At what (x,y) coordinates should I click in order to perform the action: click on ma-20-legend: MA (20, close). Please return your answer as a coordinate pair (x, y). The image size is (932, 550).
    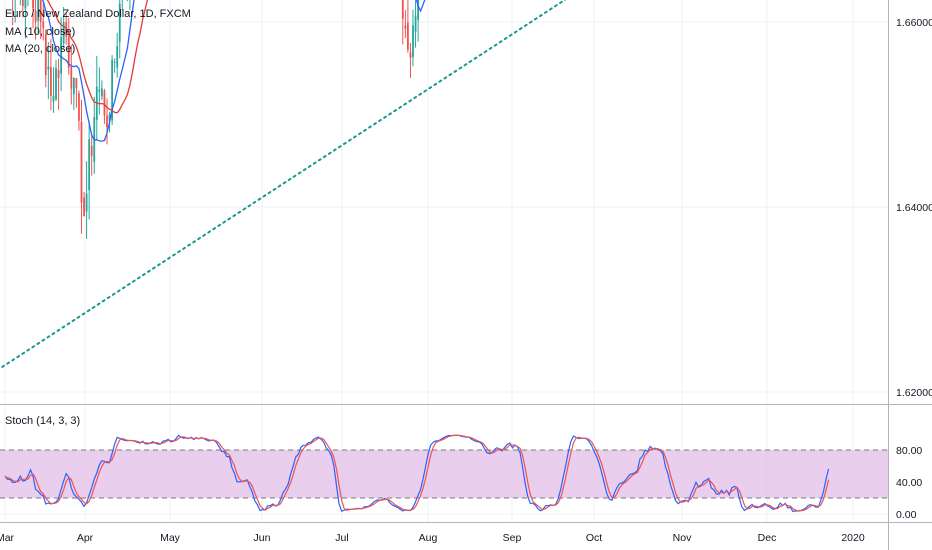
    Looking at the image, I should click on (40, 49).